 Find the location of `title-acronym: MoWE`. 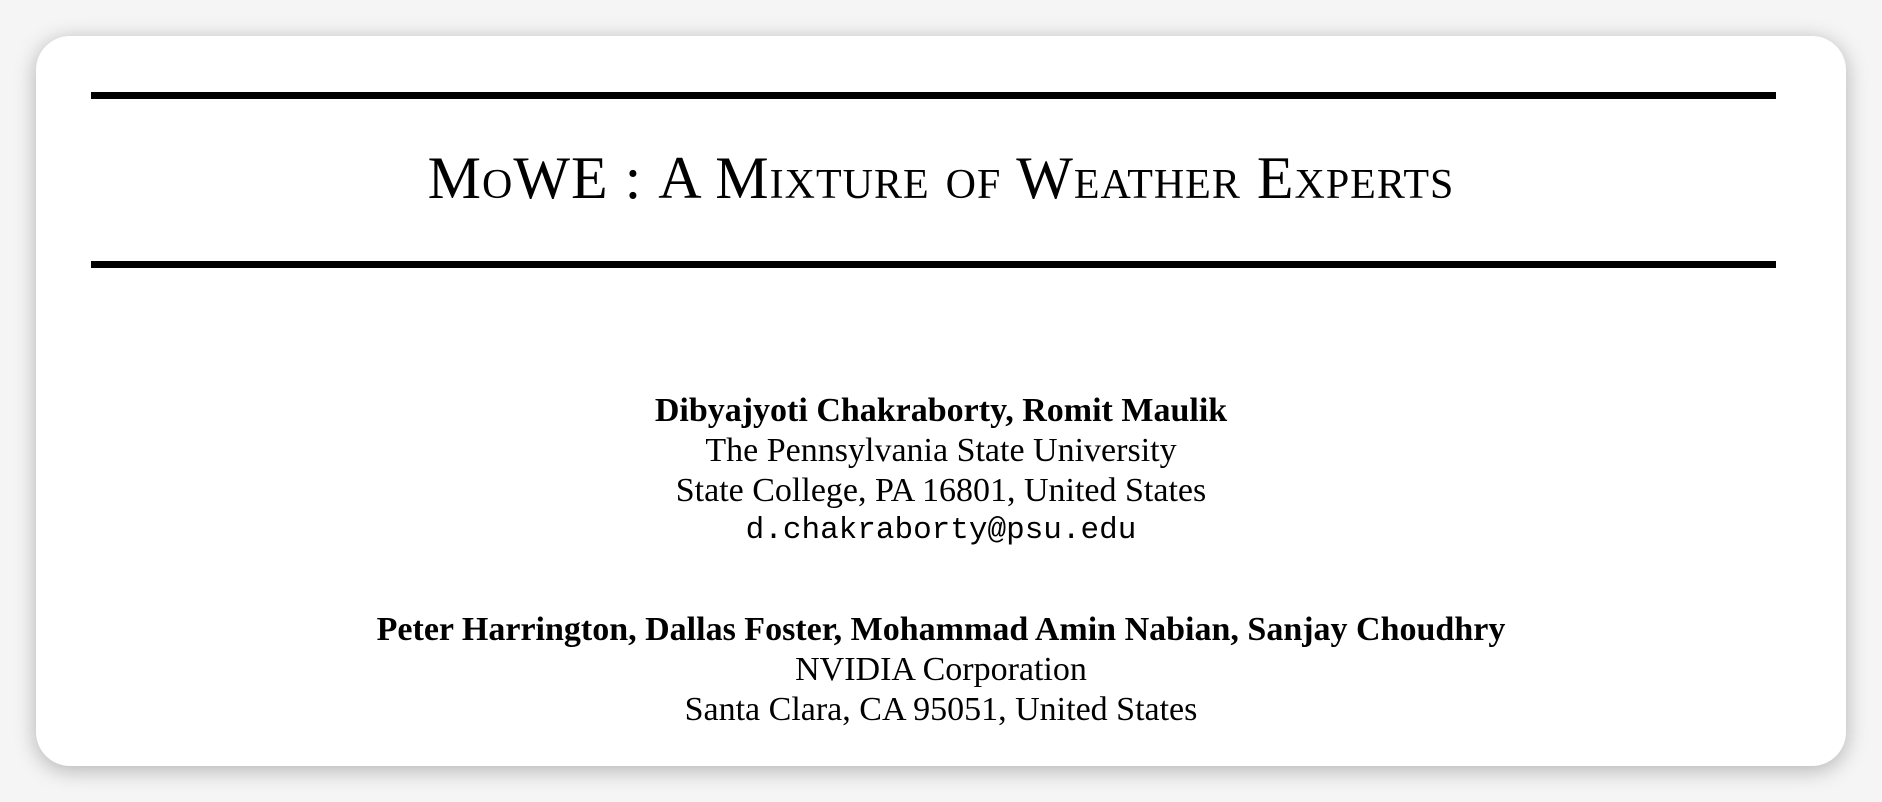

title-acronym: MoWE is located at coordinates (518, 178).